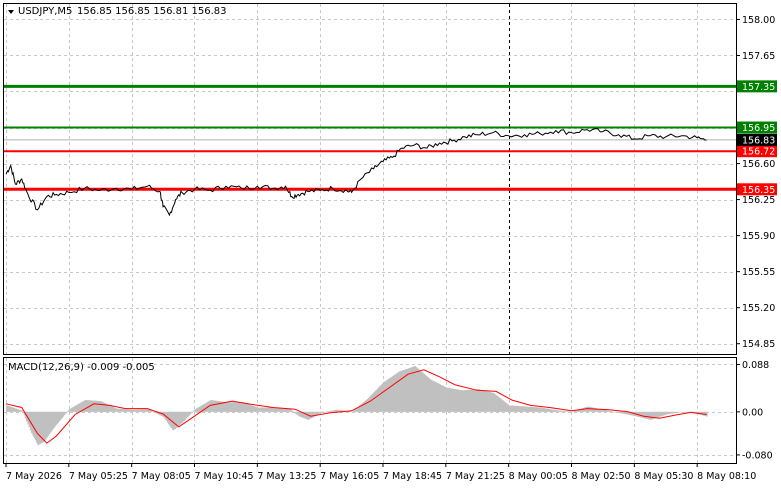 Image resolution: width=781 pixels, height=489 pixels. I want to click on x-tick-label: 7 May 18:45, so click(412, 476).